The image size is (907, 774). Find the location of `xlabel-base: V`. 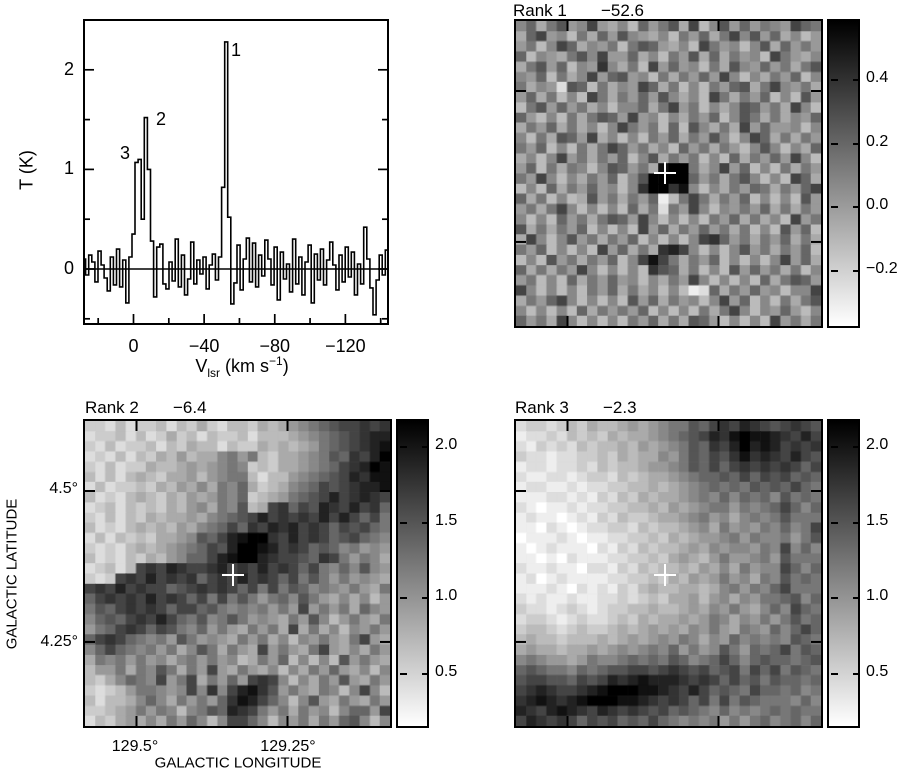

xlabel-base: V is located at coordinates (201, 366).